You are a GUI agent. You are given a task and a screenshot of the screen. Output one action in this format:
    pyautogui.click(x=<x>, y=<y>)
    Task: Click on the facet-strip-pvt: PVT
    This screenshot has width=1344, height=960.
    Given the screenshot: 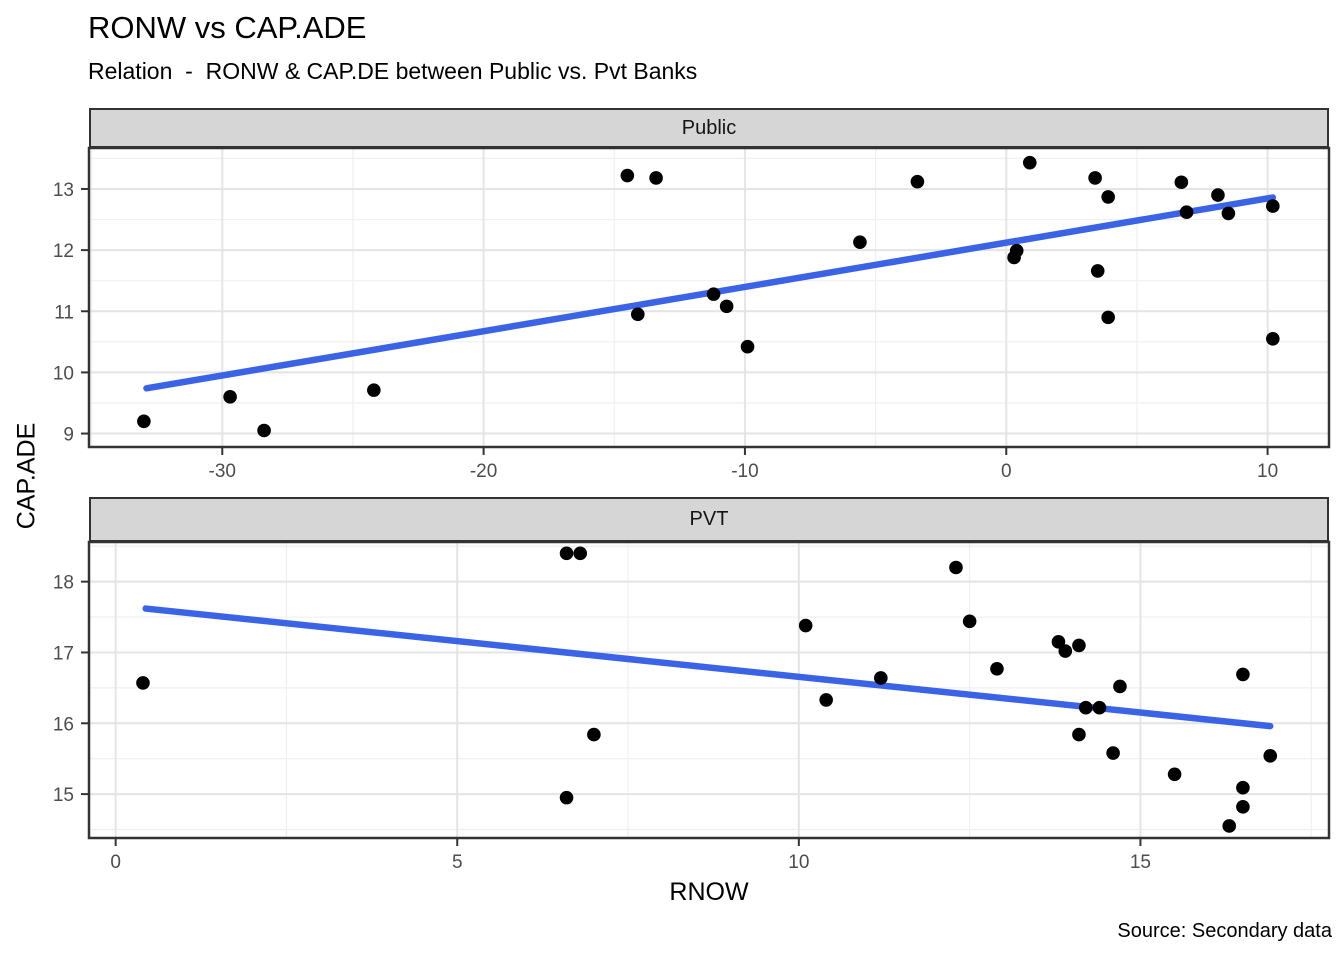 What is the action you would take?
    pyautogui.click(x=709, y=519)
    